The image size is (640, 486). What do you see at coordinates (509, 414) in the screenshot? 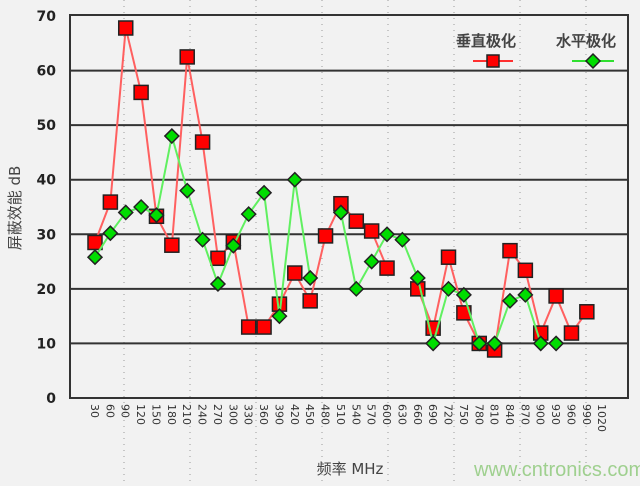
I see `x-tick-label: 840` at bounding box center [509, 414].